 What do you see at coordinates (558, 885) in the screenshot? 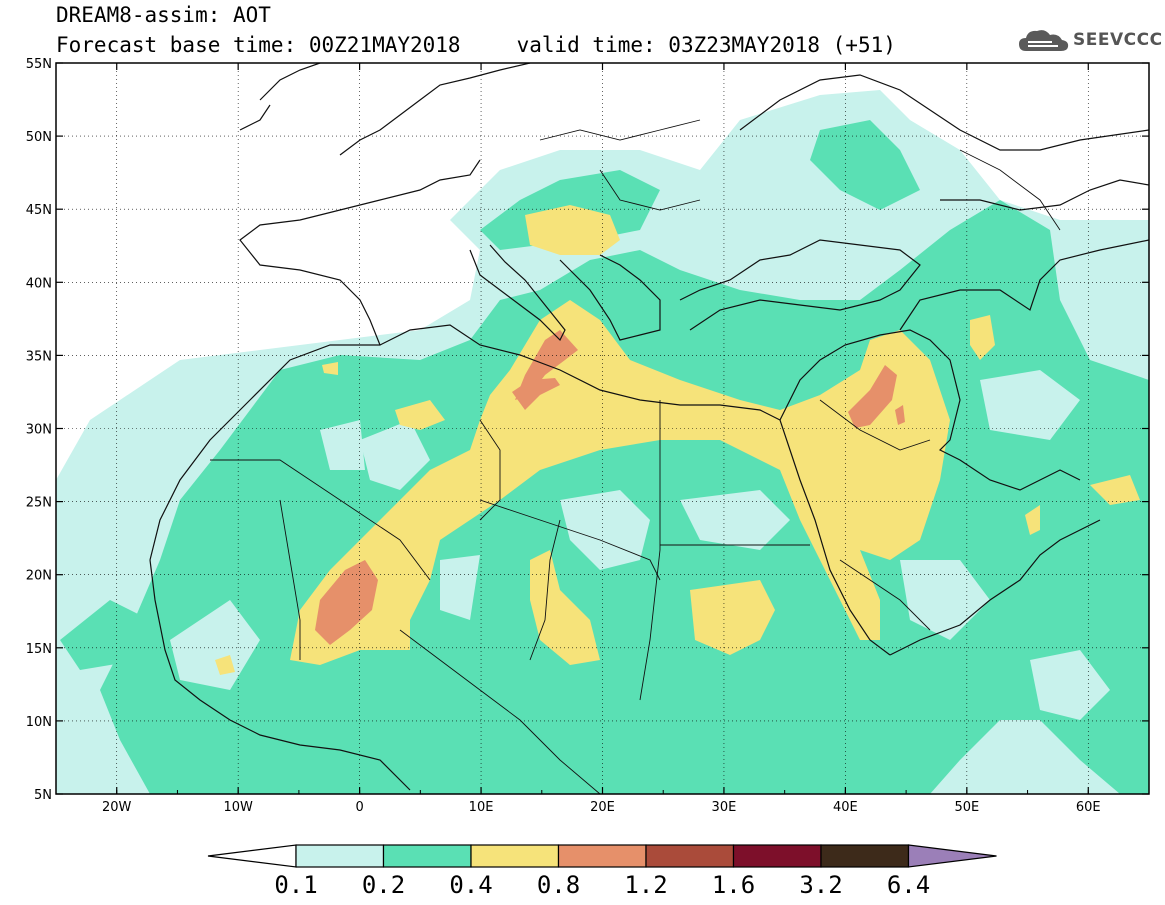
I see `colorbar-label: 0.8` at bounding box center [558, 885].